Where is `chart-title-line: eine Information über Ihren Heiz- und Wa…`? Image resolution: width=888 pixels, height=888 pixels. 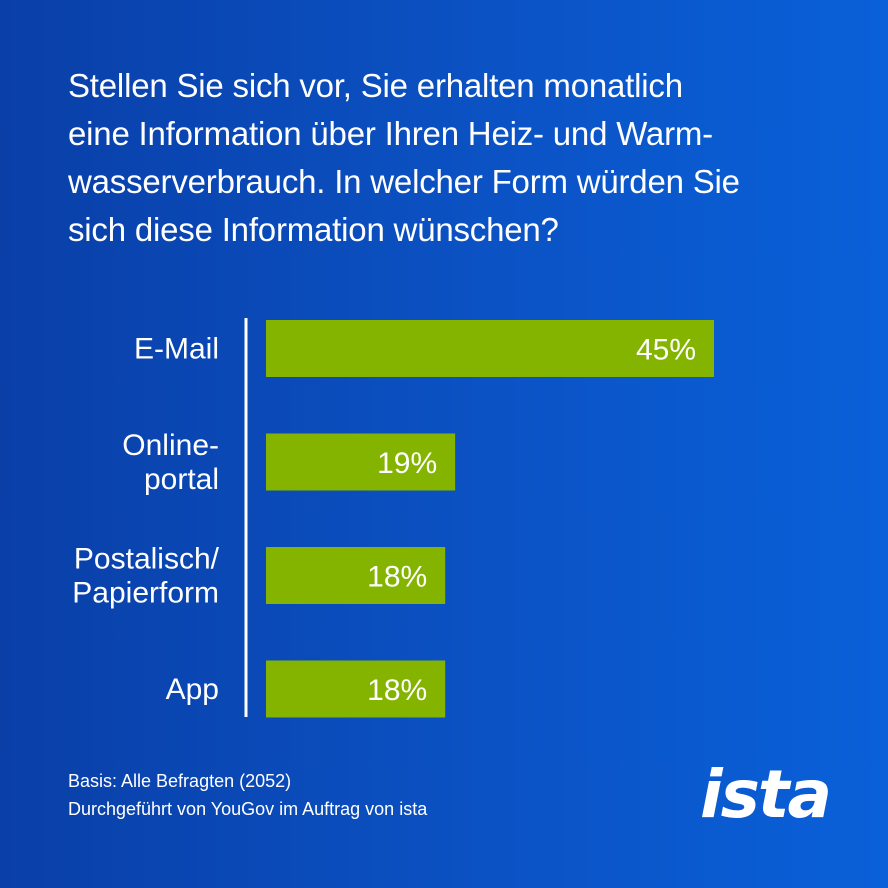
chart-title-line: eine Information über Ihren Heiz- und Wa… is located at coordinates (390, 133).